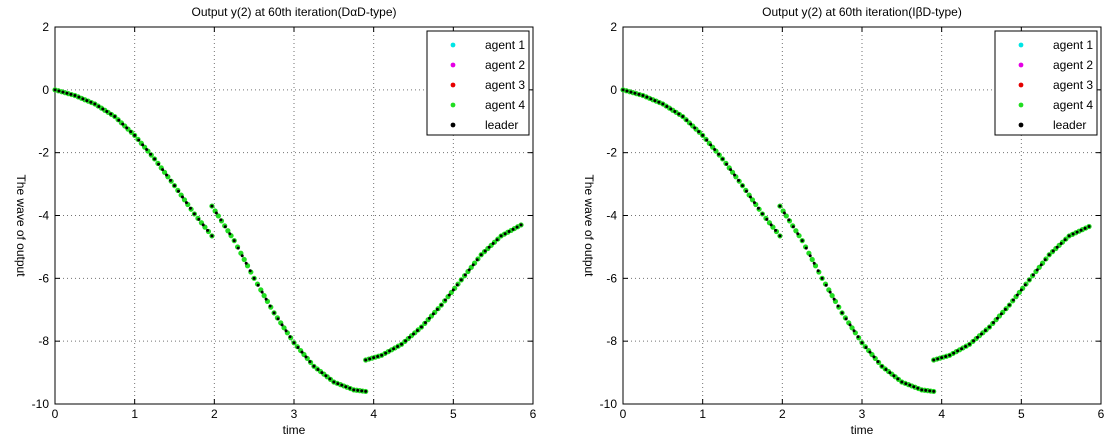  I want to click on chart-title: Output y(2) at 60th iteration(DαD-type), so click(293, 12).